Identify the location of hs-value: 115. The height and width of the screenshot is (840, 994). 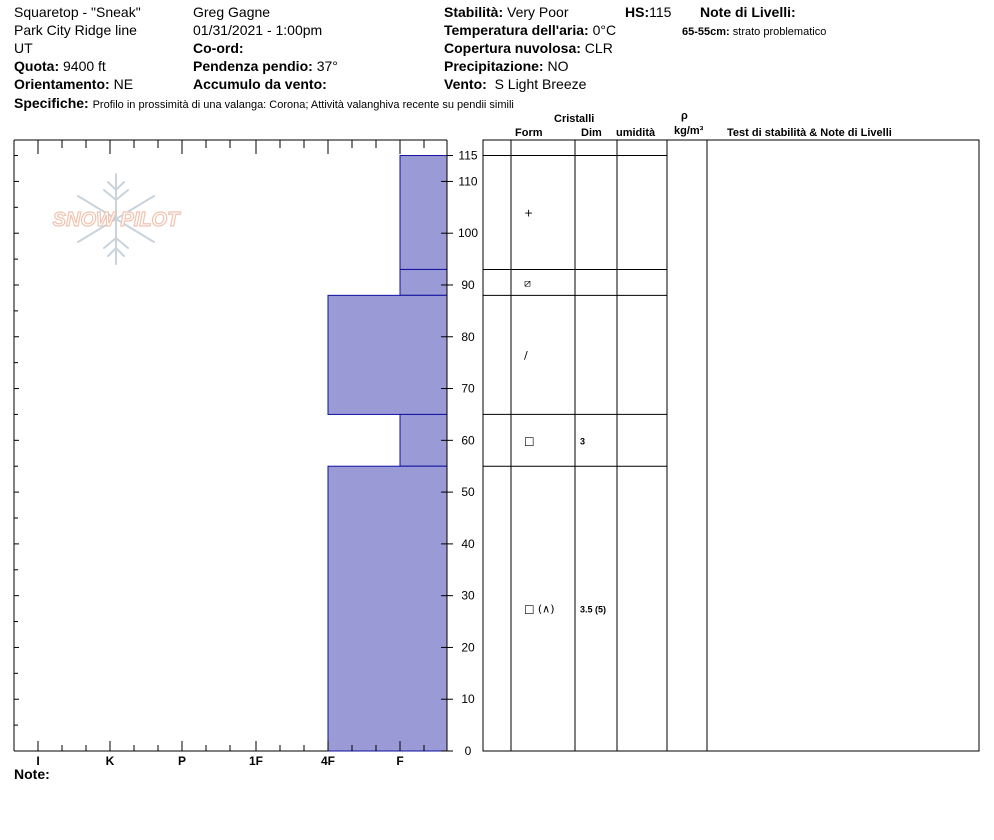
(660, 12).